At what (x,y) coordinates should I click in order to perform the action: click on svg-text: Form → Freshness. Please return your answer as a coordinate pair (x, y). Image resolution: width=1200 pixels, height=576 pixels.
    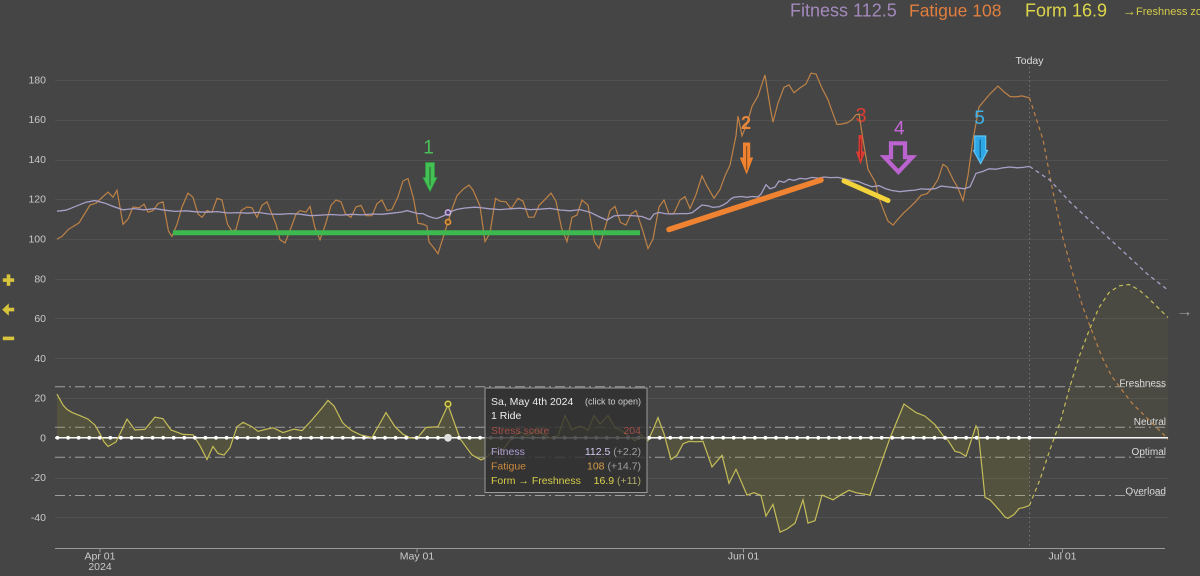
    Looking at the image, I should click on (536, 481).